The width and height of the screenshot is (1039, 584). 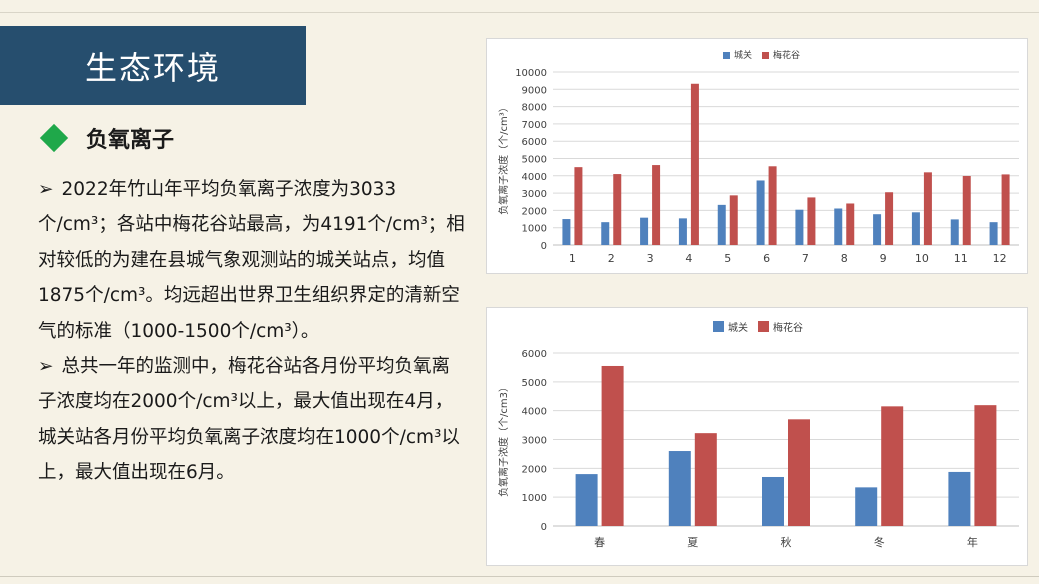 What do you see at coordinates (844, 258) in the screenshot?
I see `x-tick-label: 8` at bounding box center [844, 258].